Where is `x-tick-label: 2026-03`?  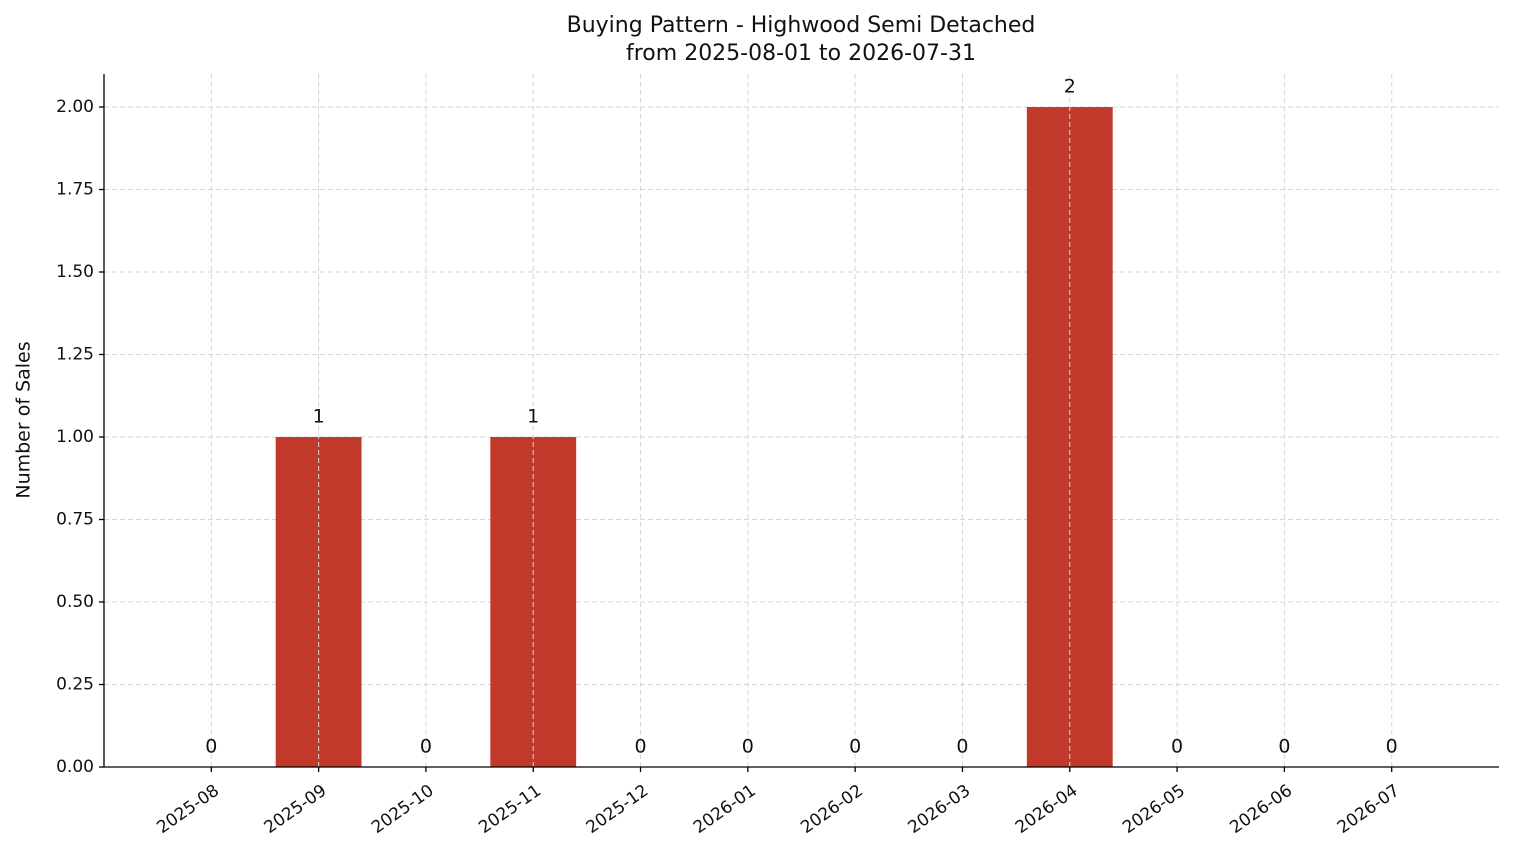 x-tick-label: 2026-03 is located at coordinates (940, 809).